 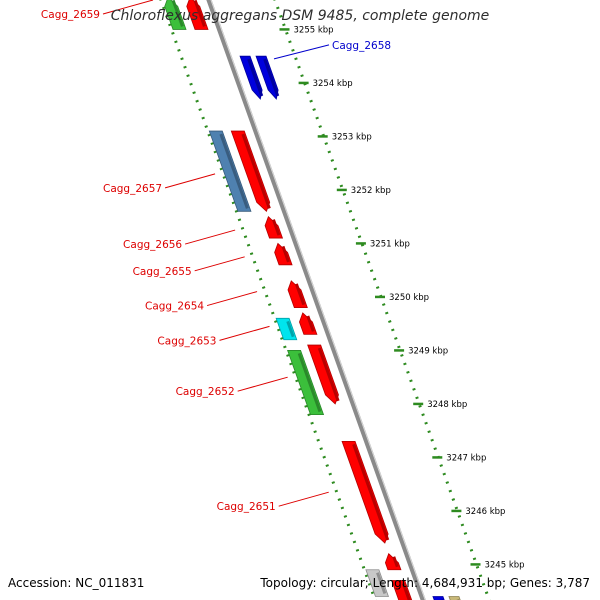 I want to click on gene-label-cagg-2659: Cagg_2659, so click(x=70, y=15).